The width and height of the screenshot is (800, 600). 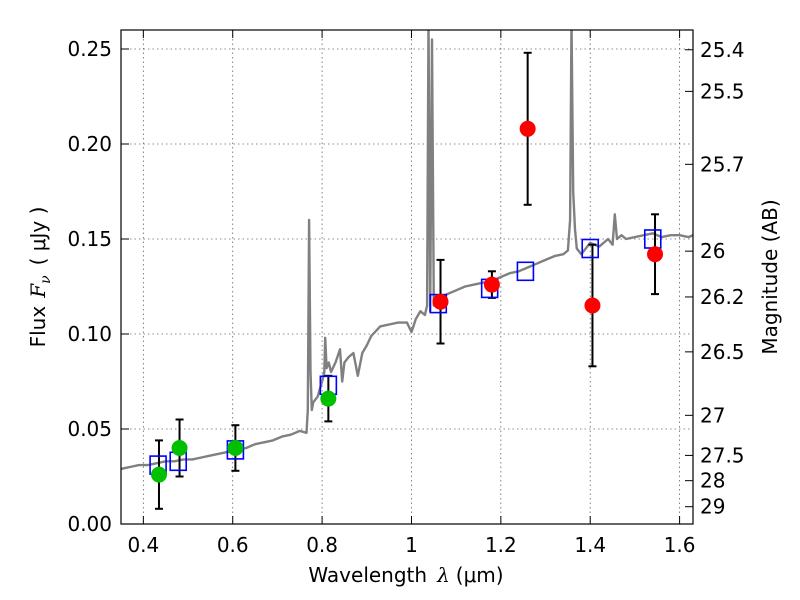 I want to click on y2-tick-label: 26, so click(x=712, y=251).